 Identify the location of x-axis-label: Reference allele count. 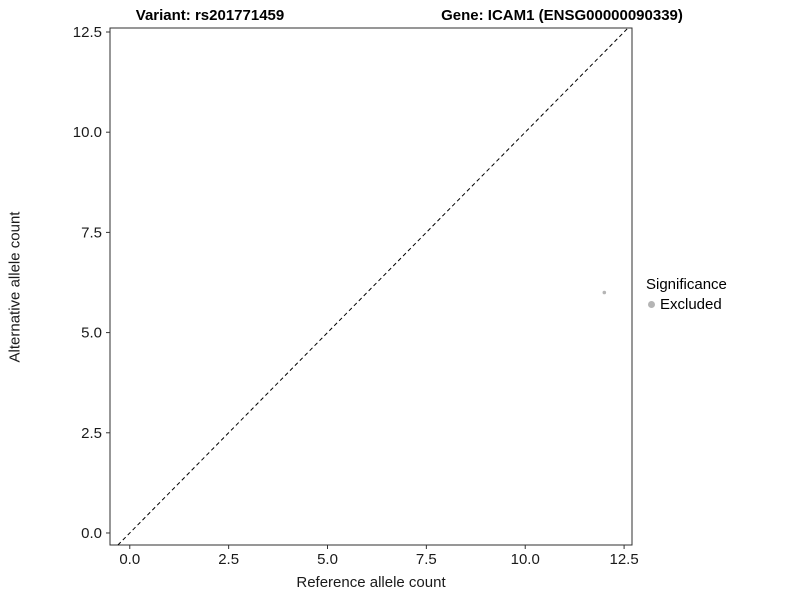
(371, 582).